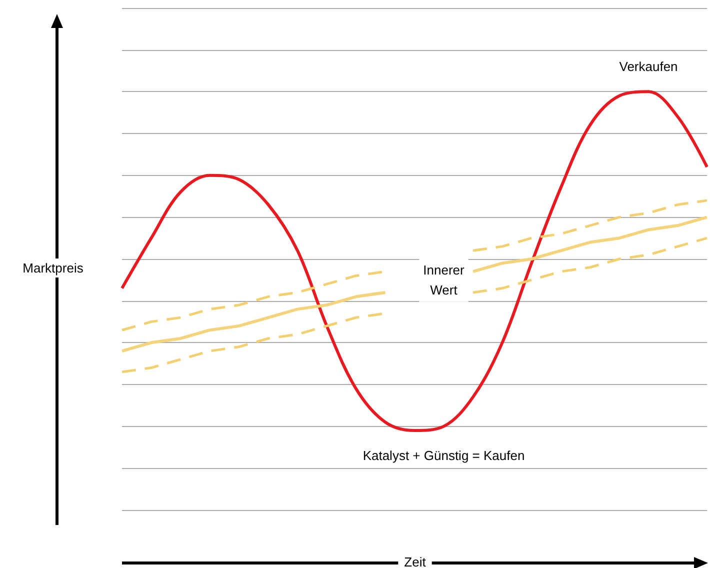 This screenshot has height=568, width=710. I want to click on y-axis-title: Marktpreis, so click(53, 268).